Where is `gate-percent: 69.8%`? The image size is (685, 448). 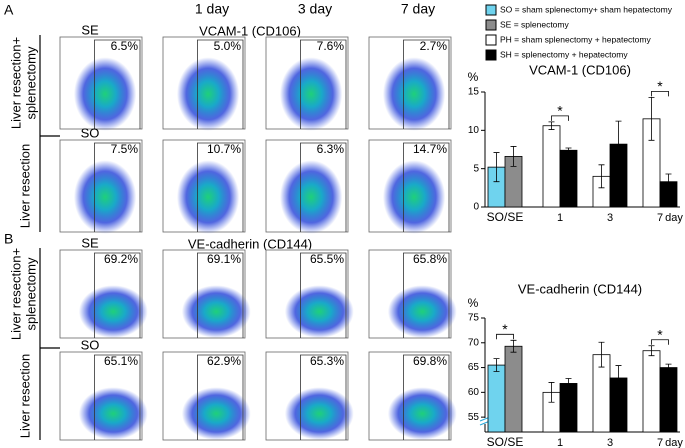 gate-percent: 69.8% is located at coordinates (430, 361).